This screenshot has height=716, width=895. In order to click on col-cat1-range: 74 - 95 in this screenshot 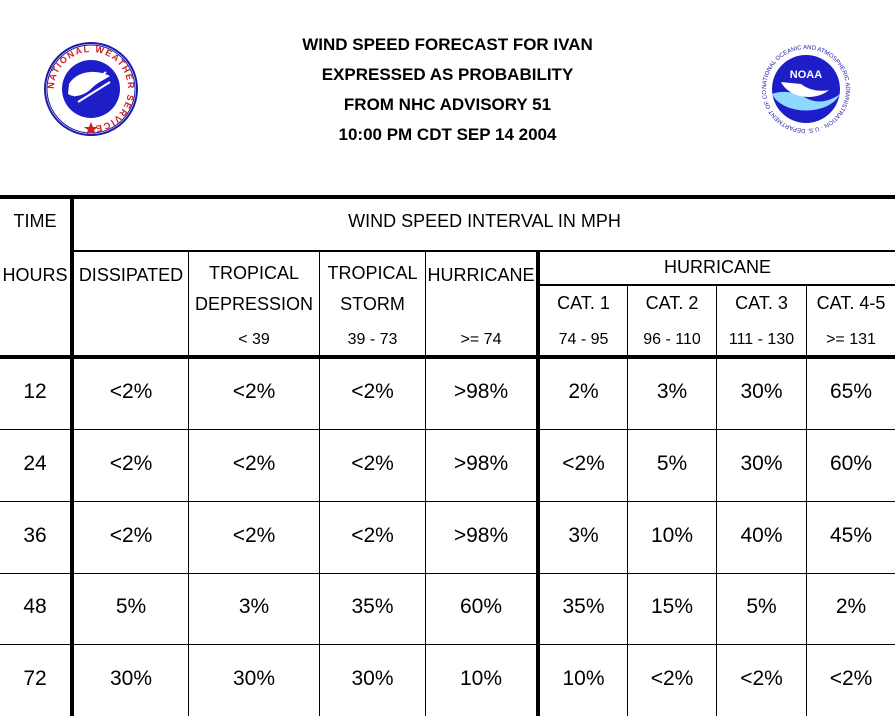, I will do `click(583, 339)`.